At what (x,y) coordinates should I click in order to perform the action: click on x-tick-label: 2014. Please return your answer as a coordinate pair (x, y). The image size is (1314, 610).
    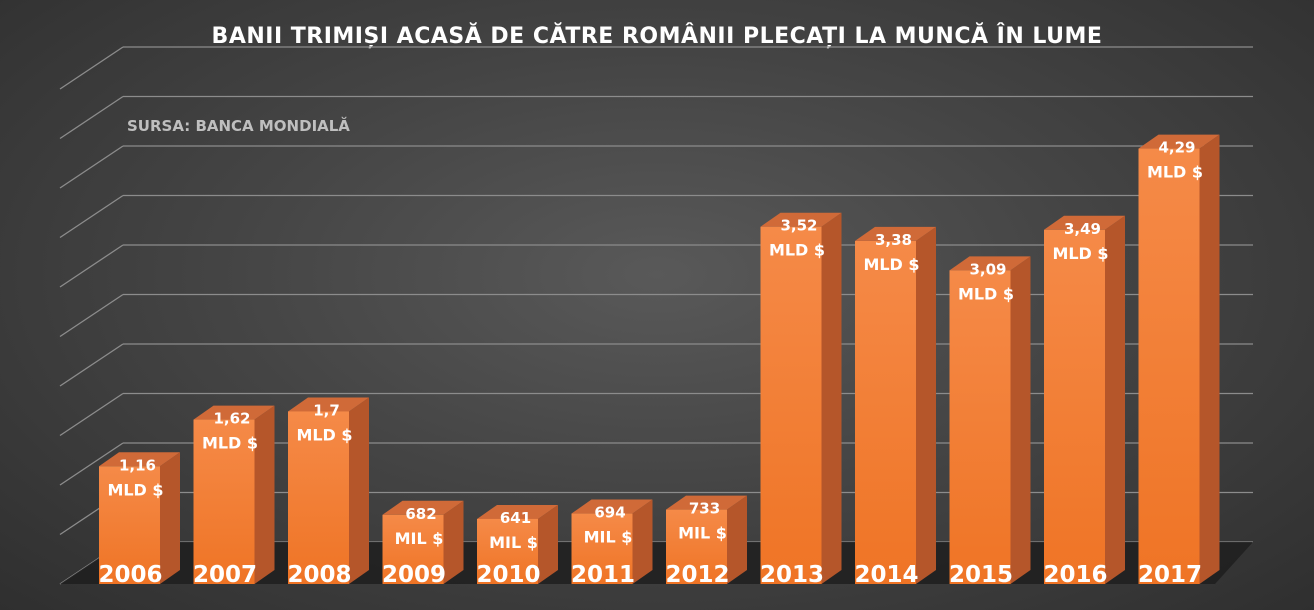
    Looking at the image, I should click on (886, 575).